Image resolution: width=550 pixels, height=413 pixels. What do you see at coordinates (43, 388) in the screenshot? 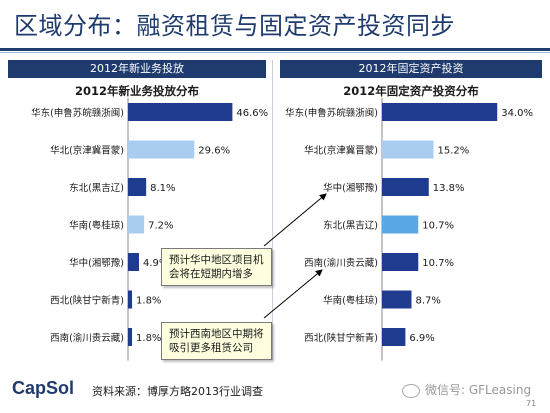
I see `capsol-logo: CapSol` at bounding box center [43, 388].